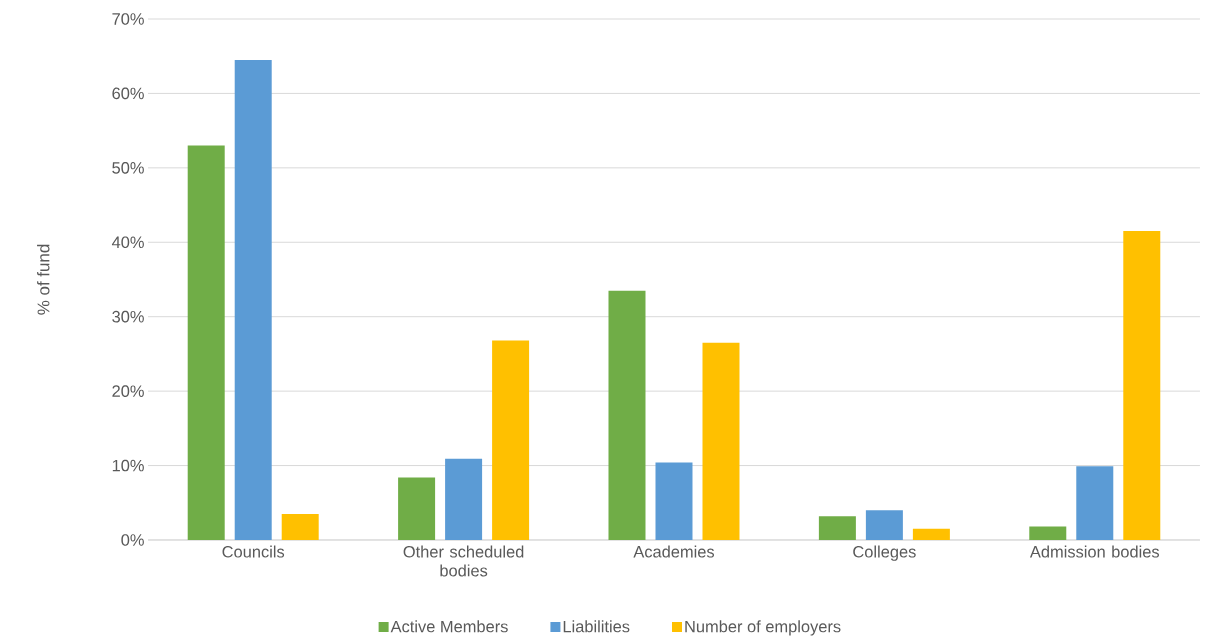  Describe the element at coordinates (596, 626) in the screenshot. I see `legend-label: Liabilities` at that location.